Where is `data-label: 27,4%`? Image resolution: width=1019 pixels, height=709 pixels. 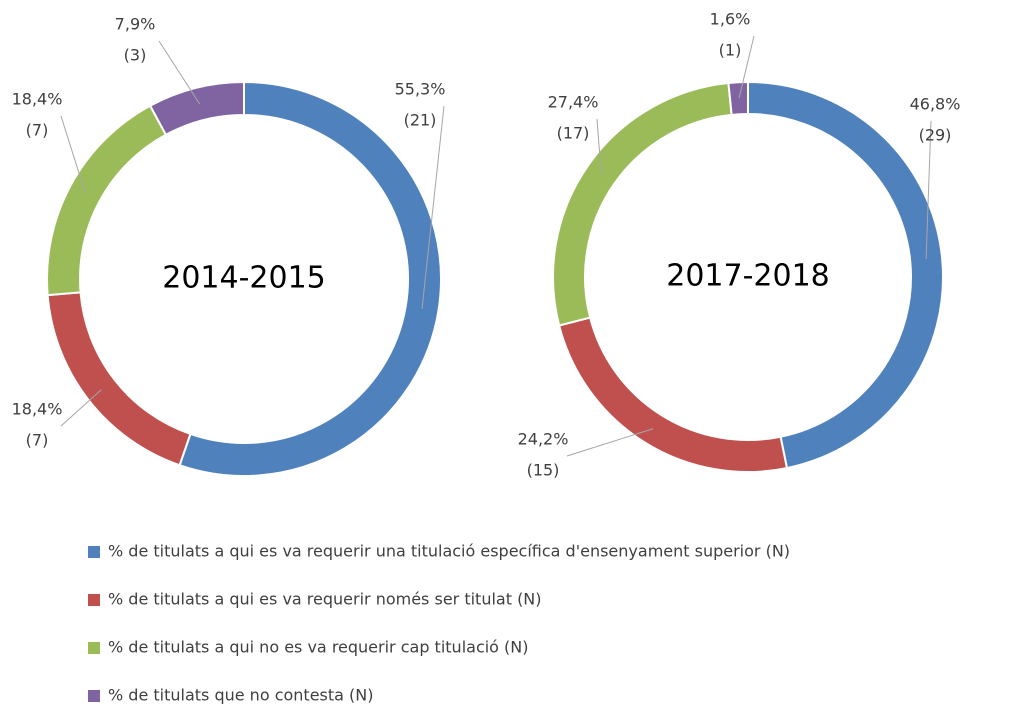
data-label: 27,4% is located at coordinates (573, 102).